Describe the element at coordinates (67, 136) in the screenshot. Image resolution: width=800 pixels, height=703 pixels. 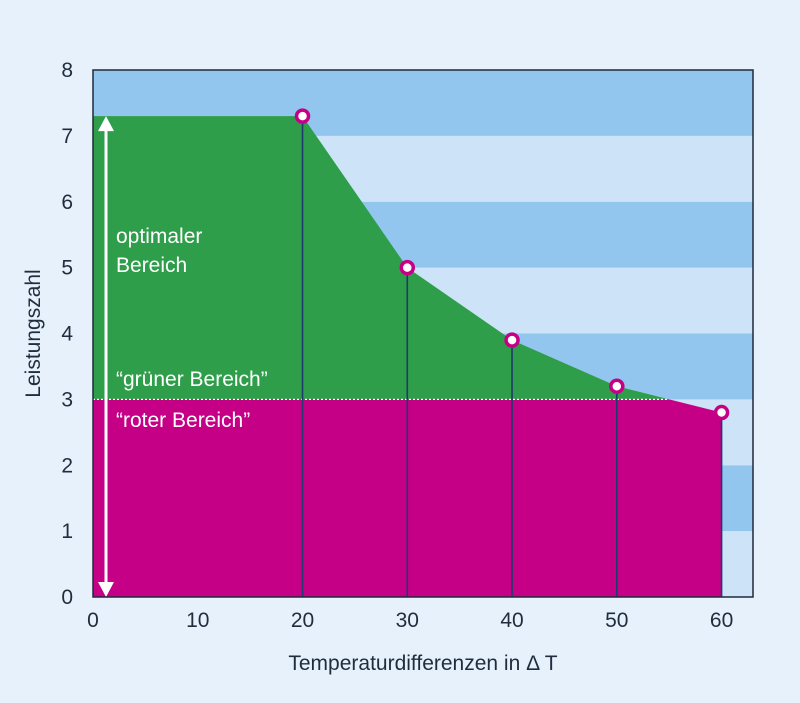
I see `y-tick-label: 7` at that location.